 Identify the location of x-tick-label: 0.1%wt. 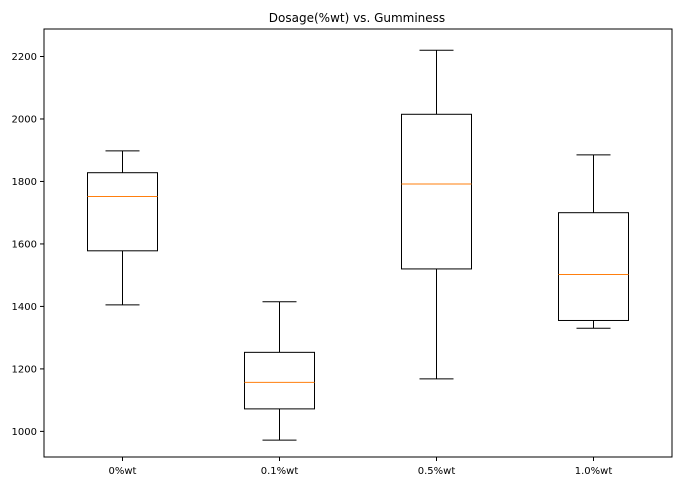
(280, 471).